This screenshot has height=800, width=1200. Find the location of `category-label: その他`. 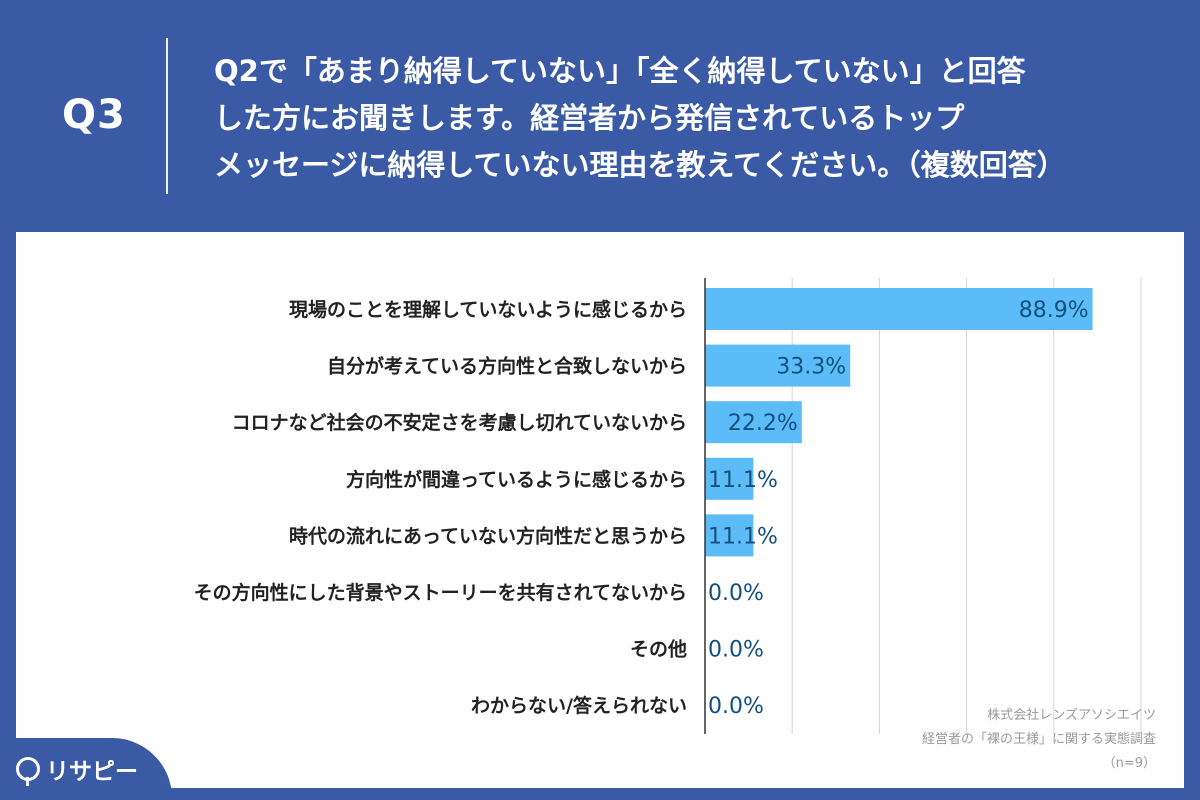

category-label: その他 is located at coordinates (658, 649).